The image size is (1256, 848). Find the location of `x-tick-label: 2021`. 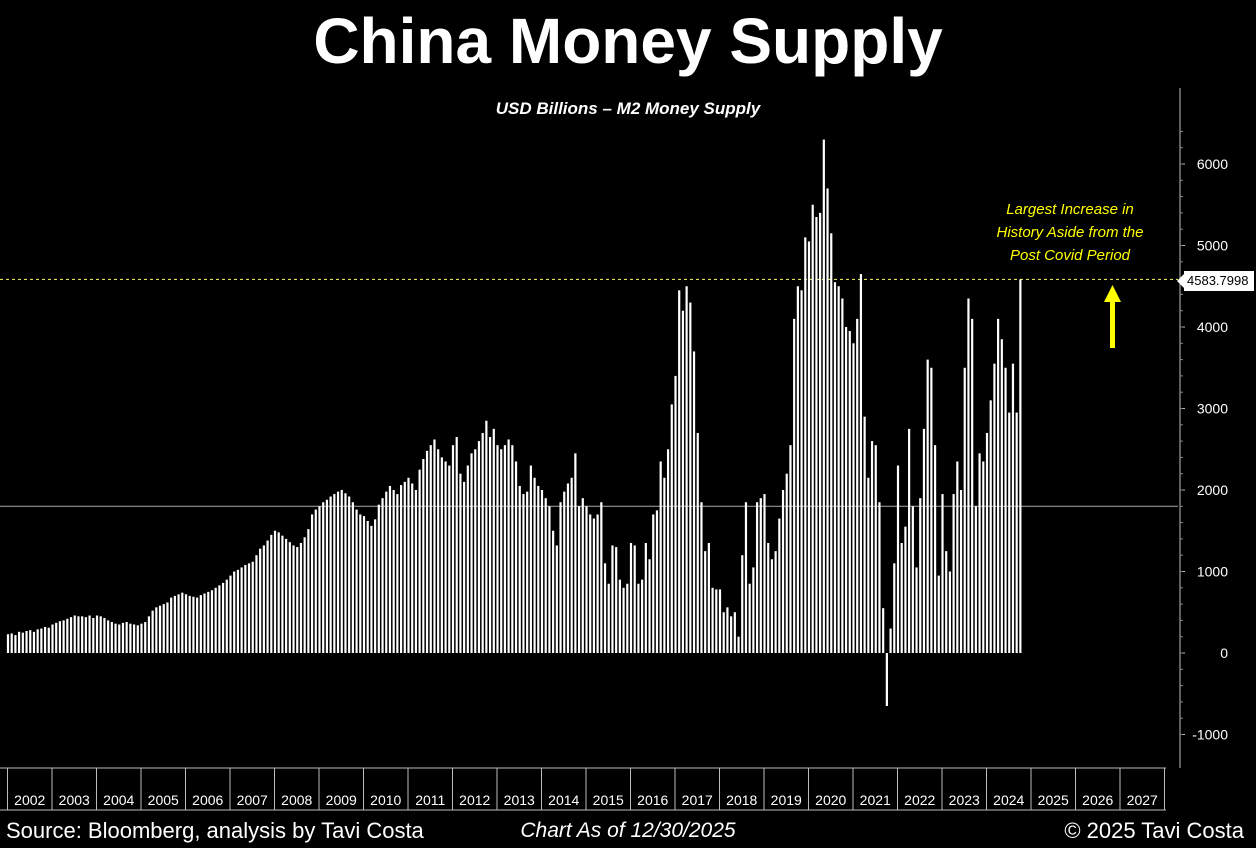

x-tick-label: 2021 is located at coordinates (875, 800).